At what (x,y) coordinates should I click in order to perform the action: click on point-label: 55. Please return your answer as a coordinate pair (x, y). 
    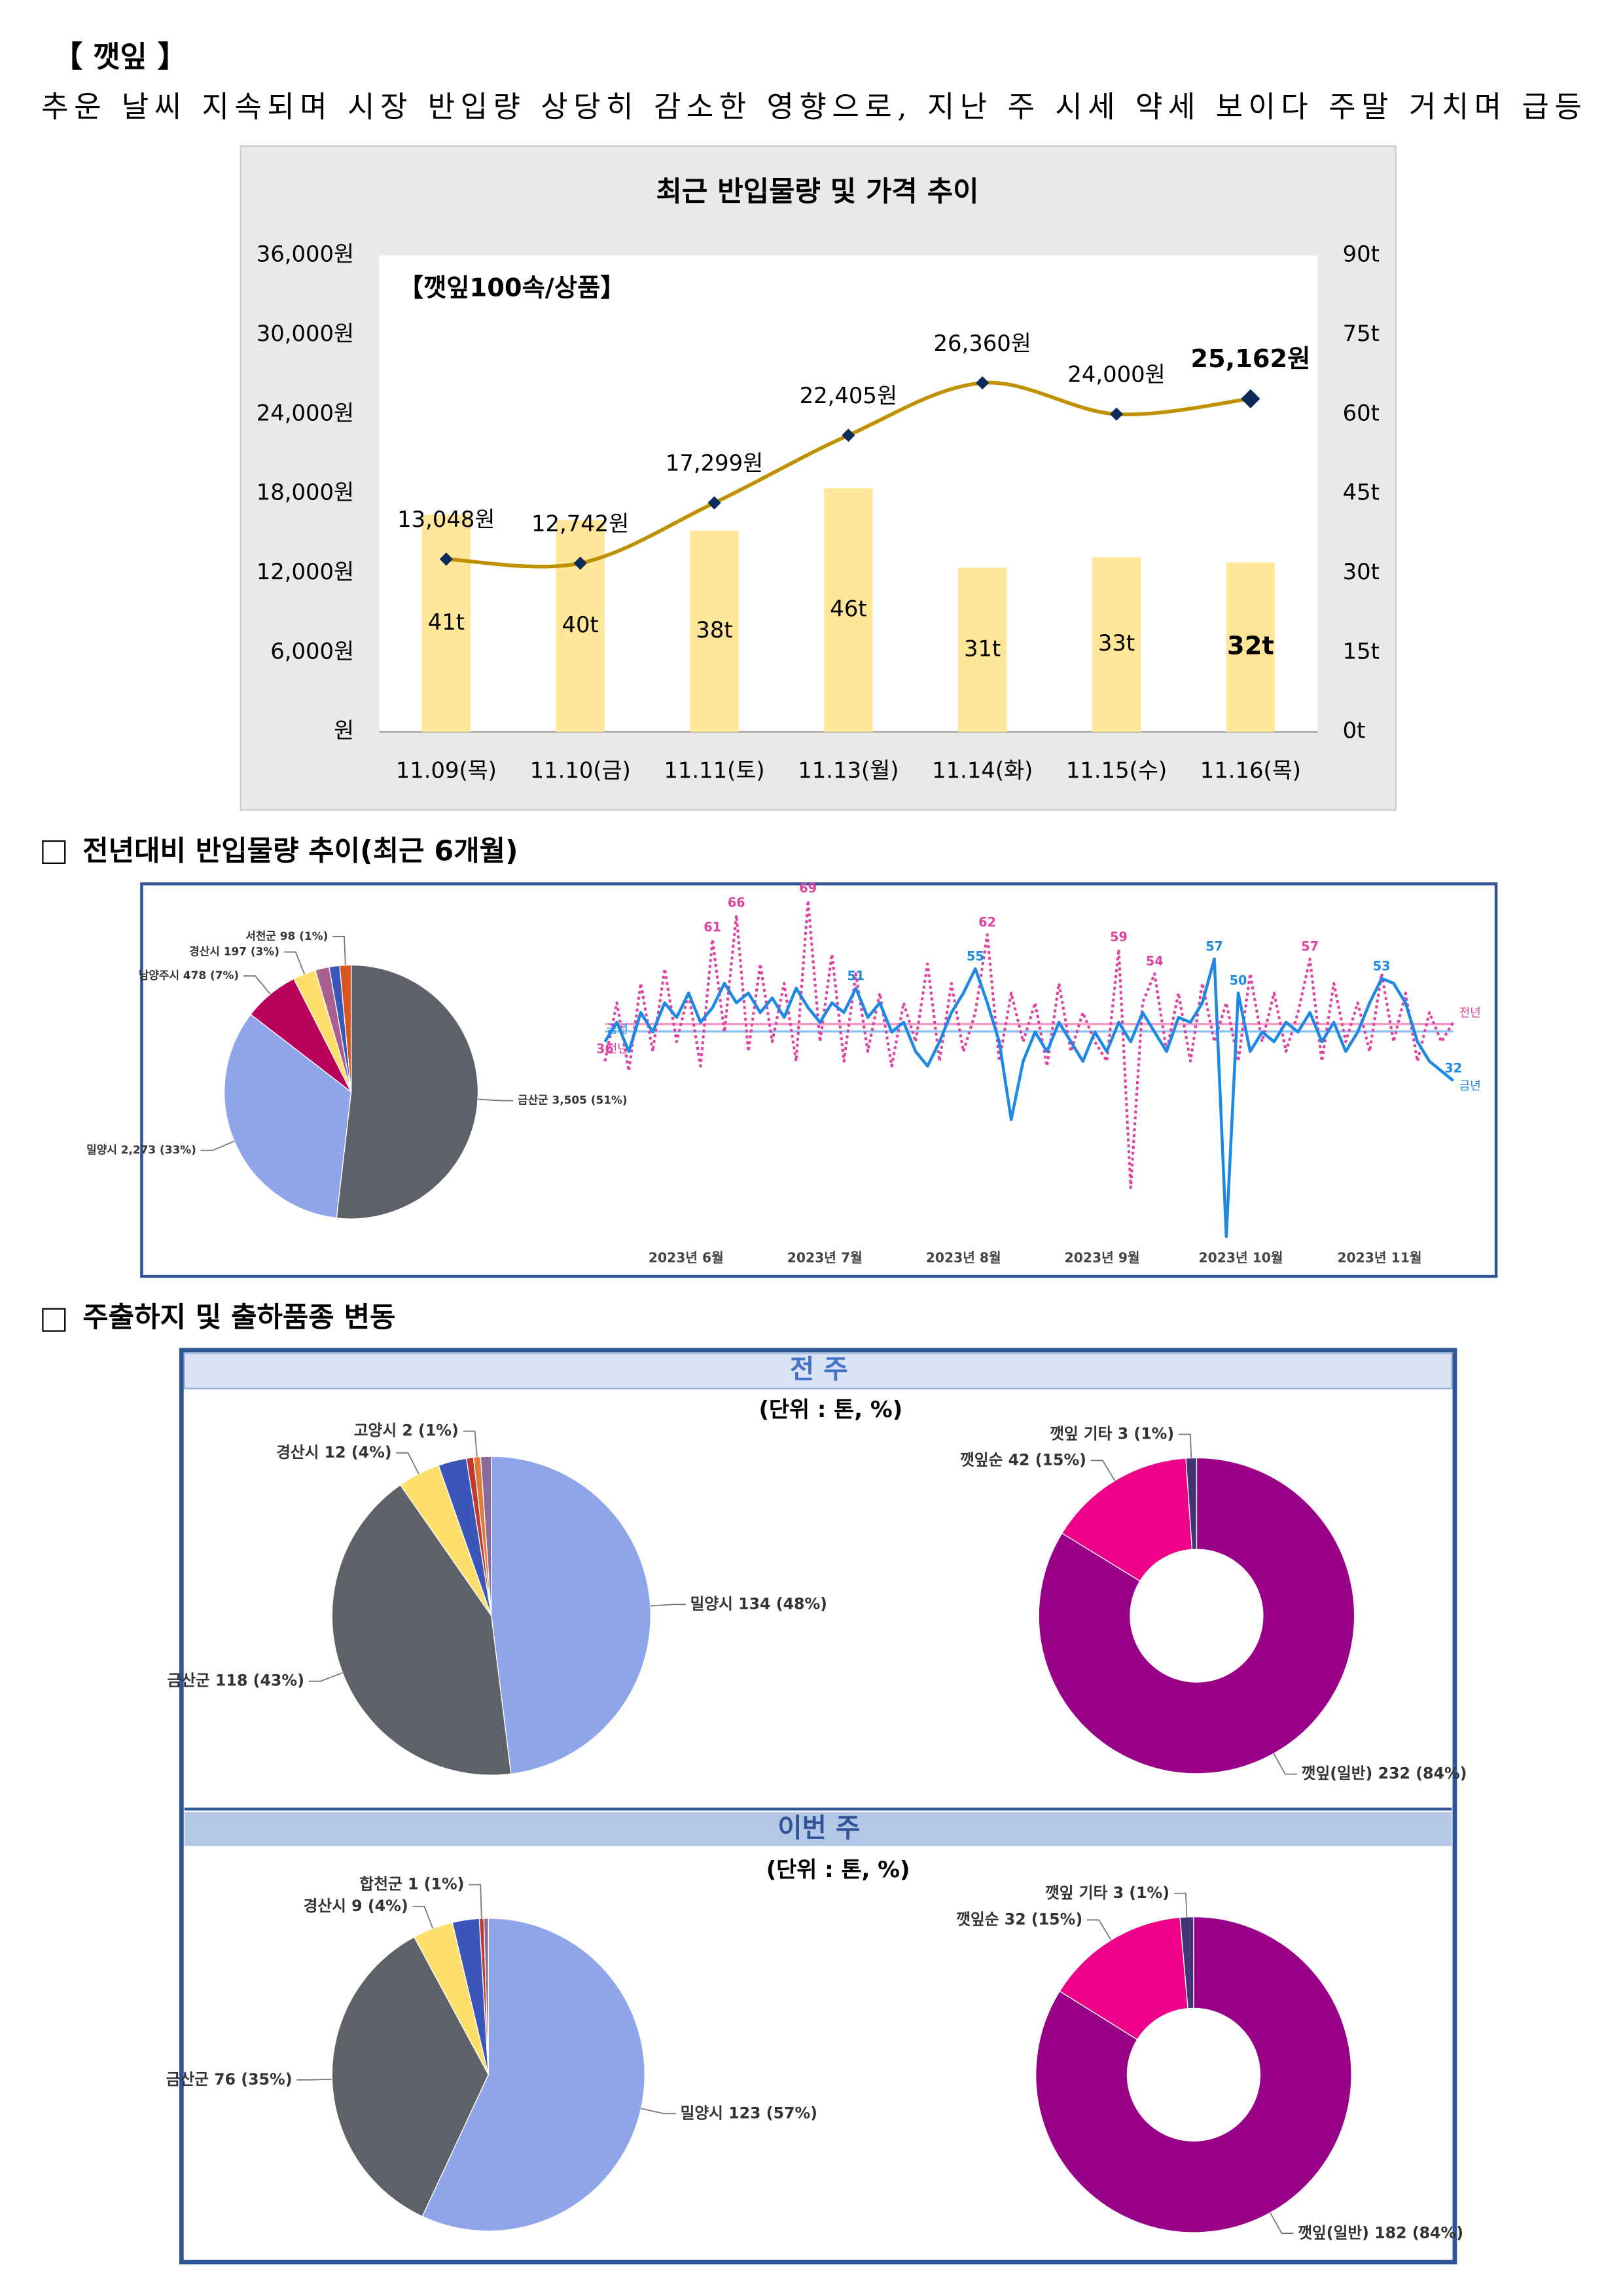
    Looking at the image, I should click on (976, 956).